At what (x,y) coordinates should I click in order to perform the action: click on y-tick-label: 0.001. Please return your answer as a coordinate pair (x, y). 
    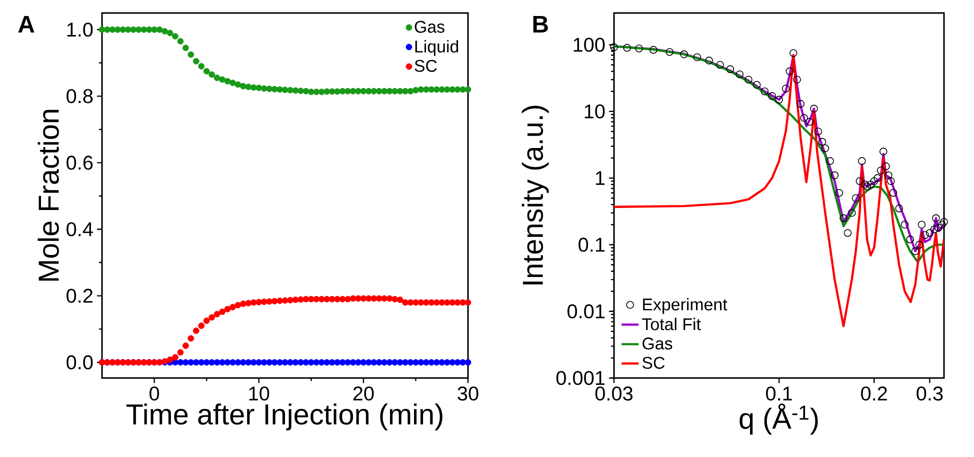
    Looking at the image, I should click on (580, 378).